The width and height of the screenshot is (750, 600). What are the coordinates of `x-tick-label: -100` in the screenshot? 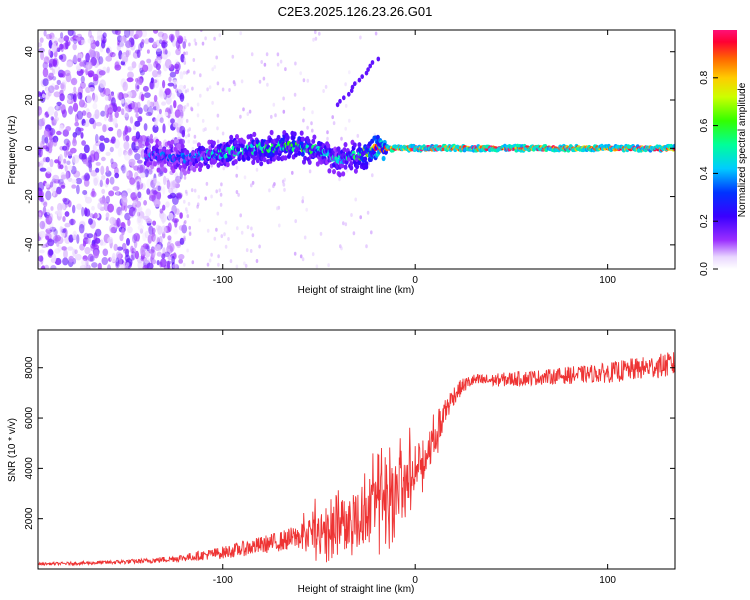 It's located at (223, 280).